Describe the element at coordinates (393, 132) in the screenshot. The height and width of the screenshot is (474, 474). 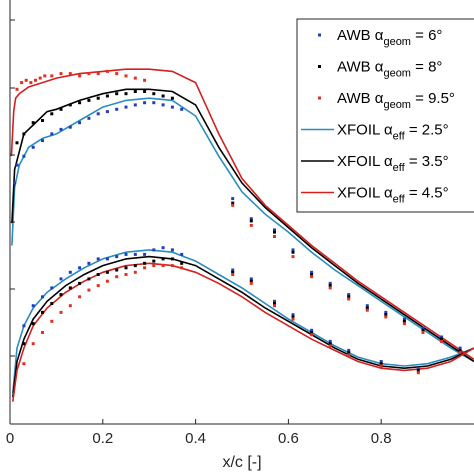
I see `legend-entry-label: XFOIL αeff = 2.5°` at that location.